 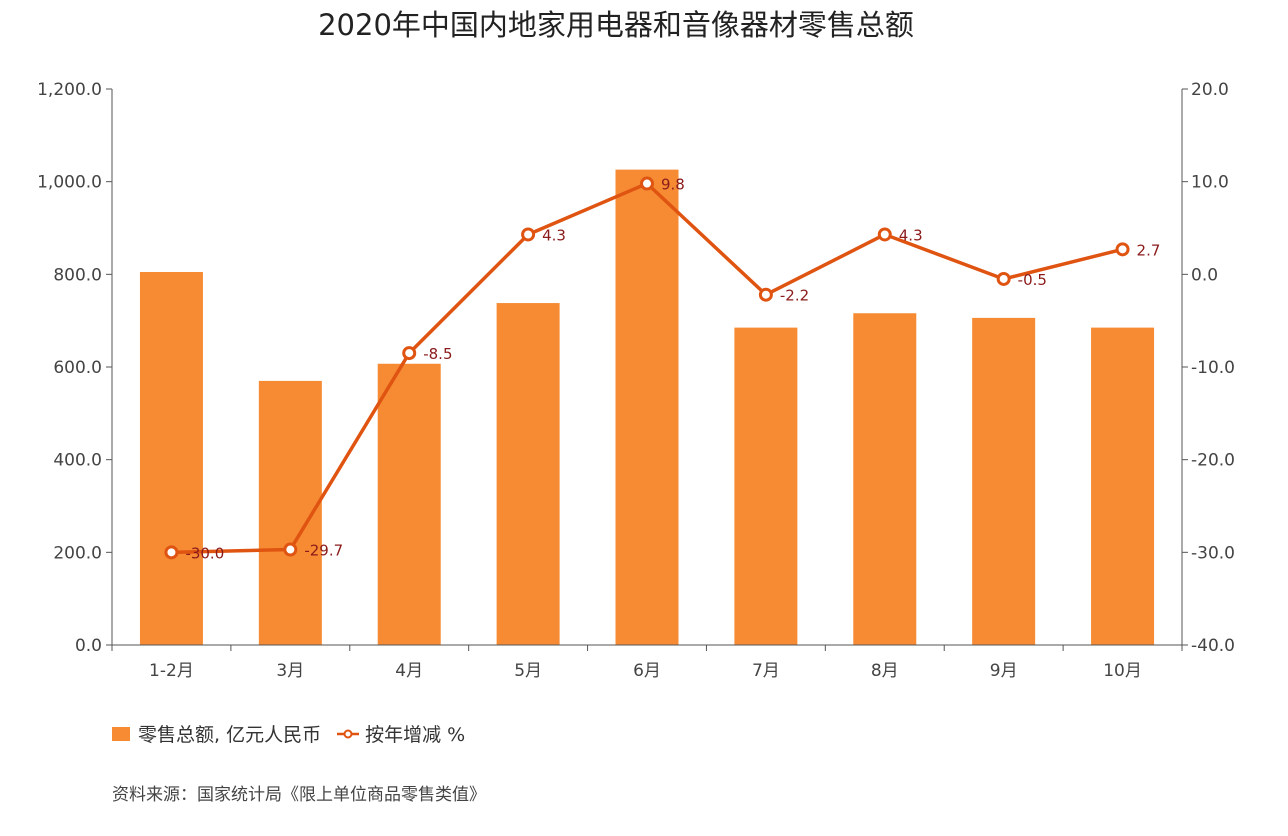 What do you see at coordinates (171, 552) in the screenshot?
I see `yoy-point-1-2月` at bounding box center [171, 552].